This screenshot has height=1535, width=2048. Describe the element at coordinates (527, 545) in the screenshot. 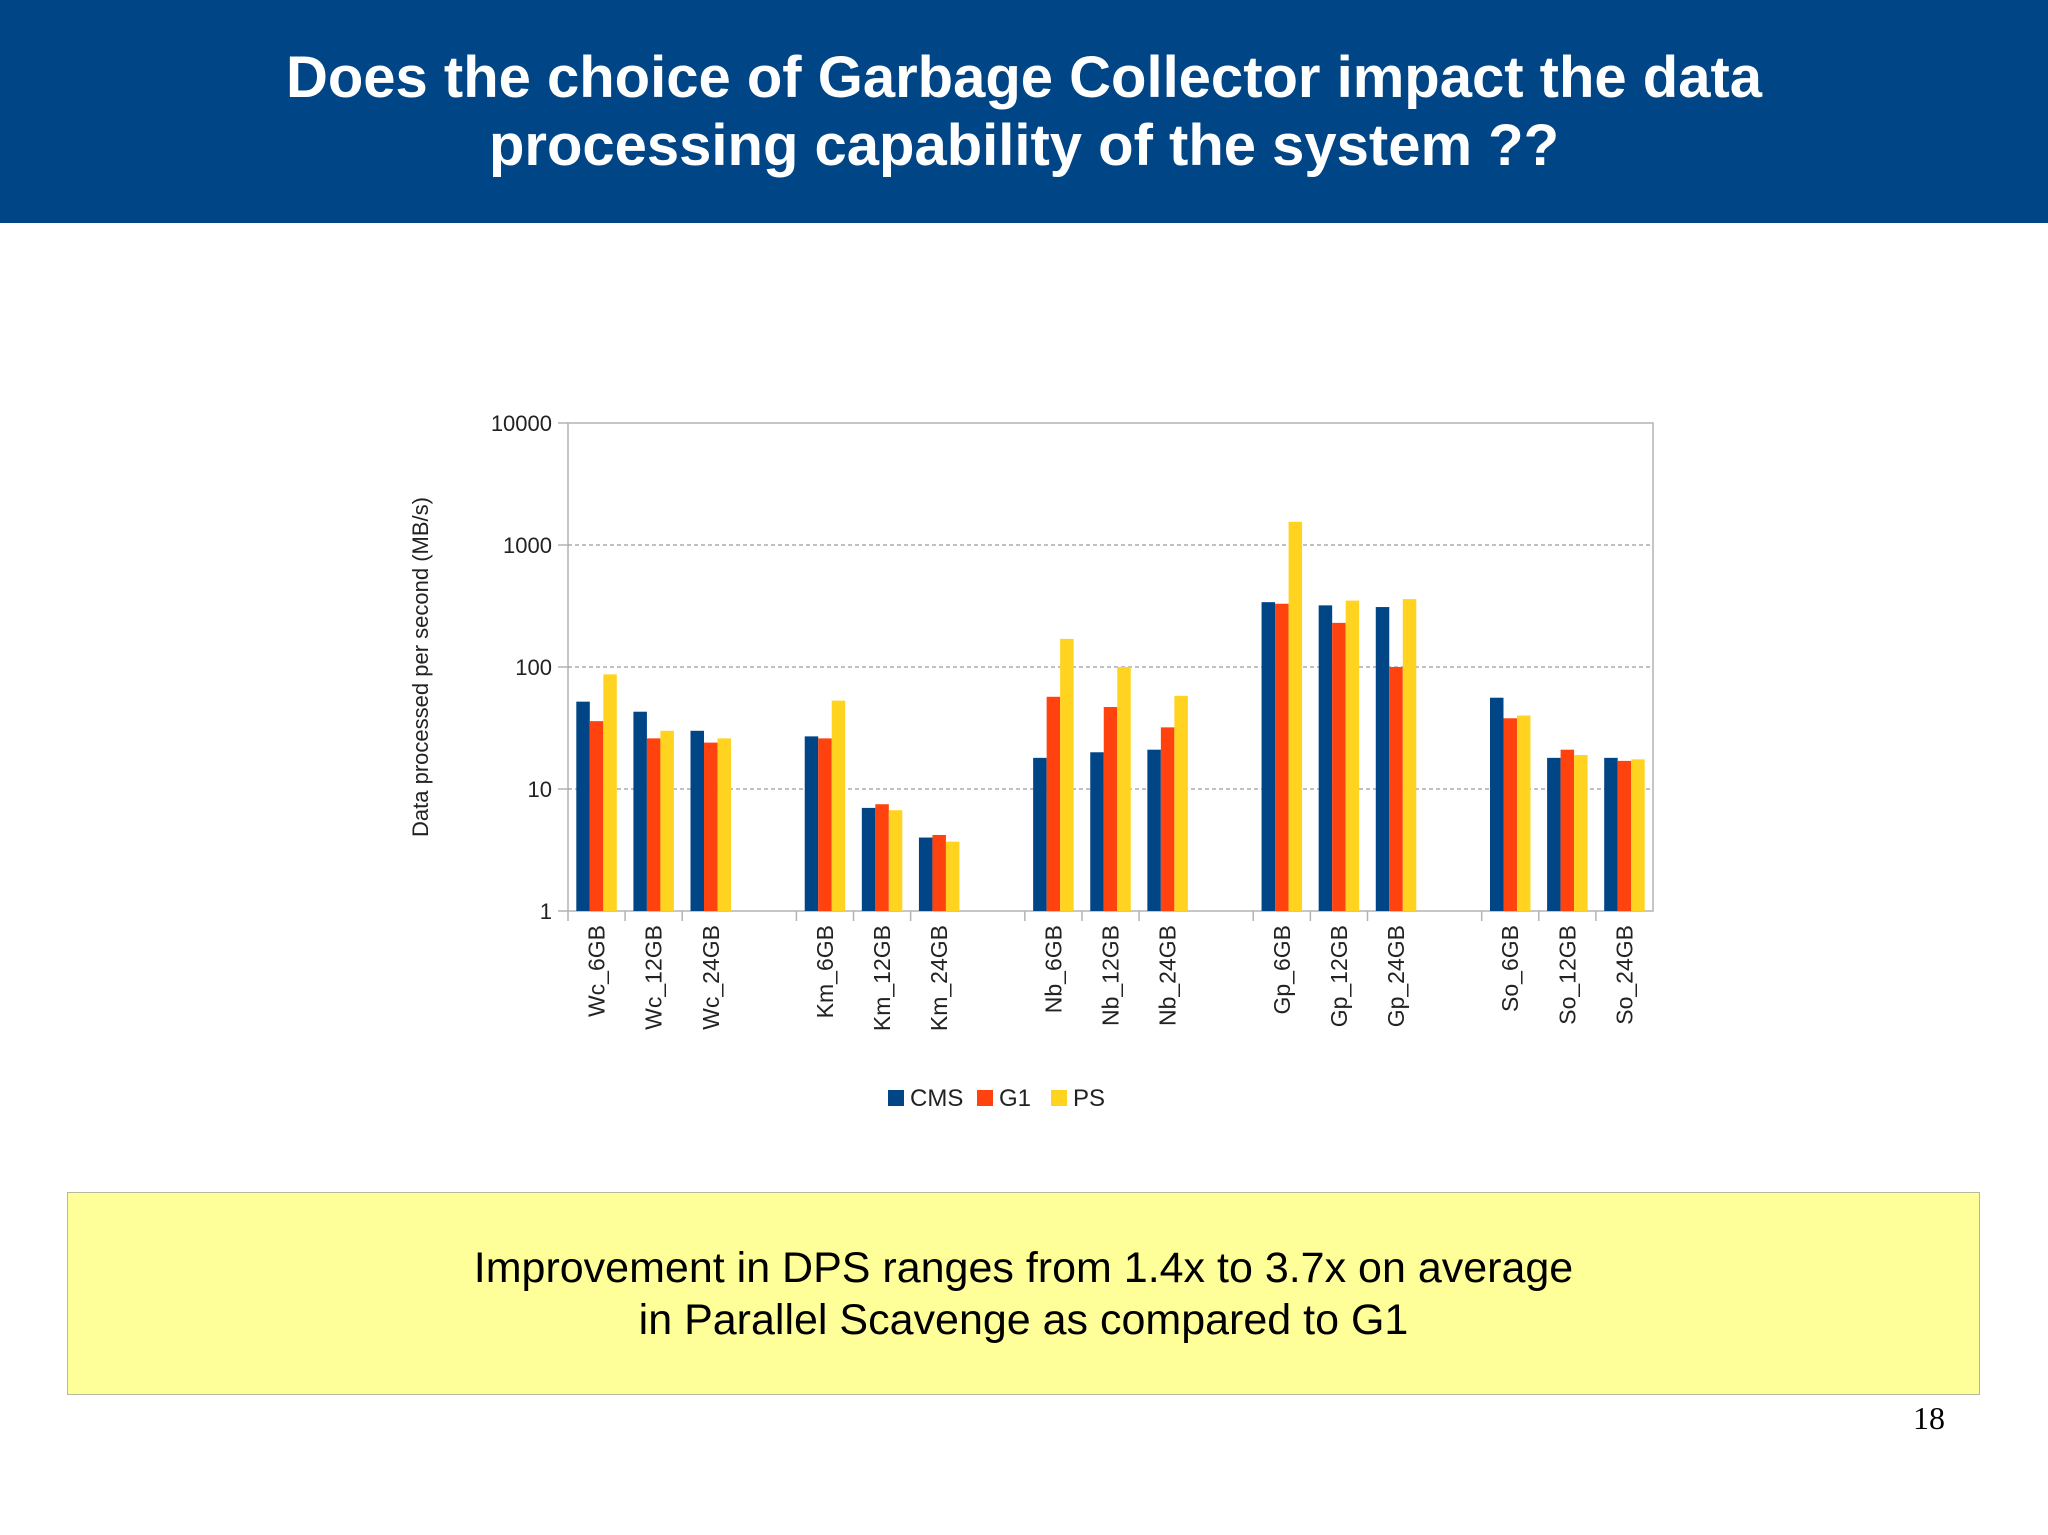

I see `y-tick-label: 1000` at that location.